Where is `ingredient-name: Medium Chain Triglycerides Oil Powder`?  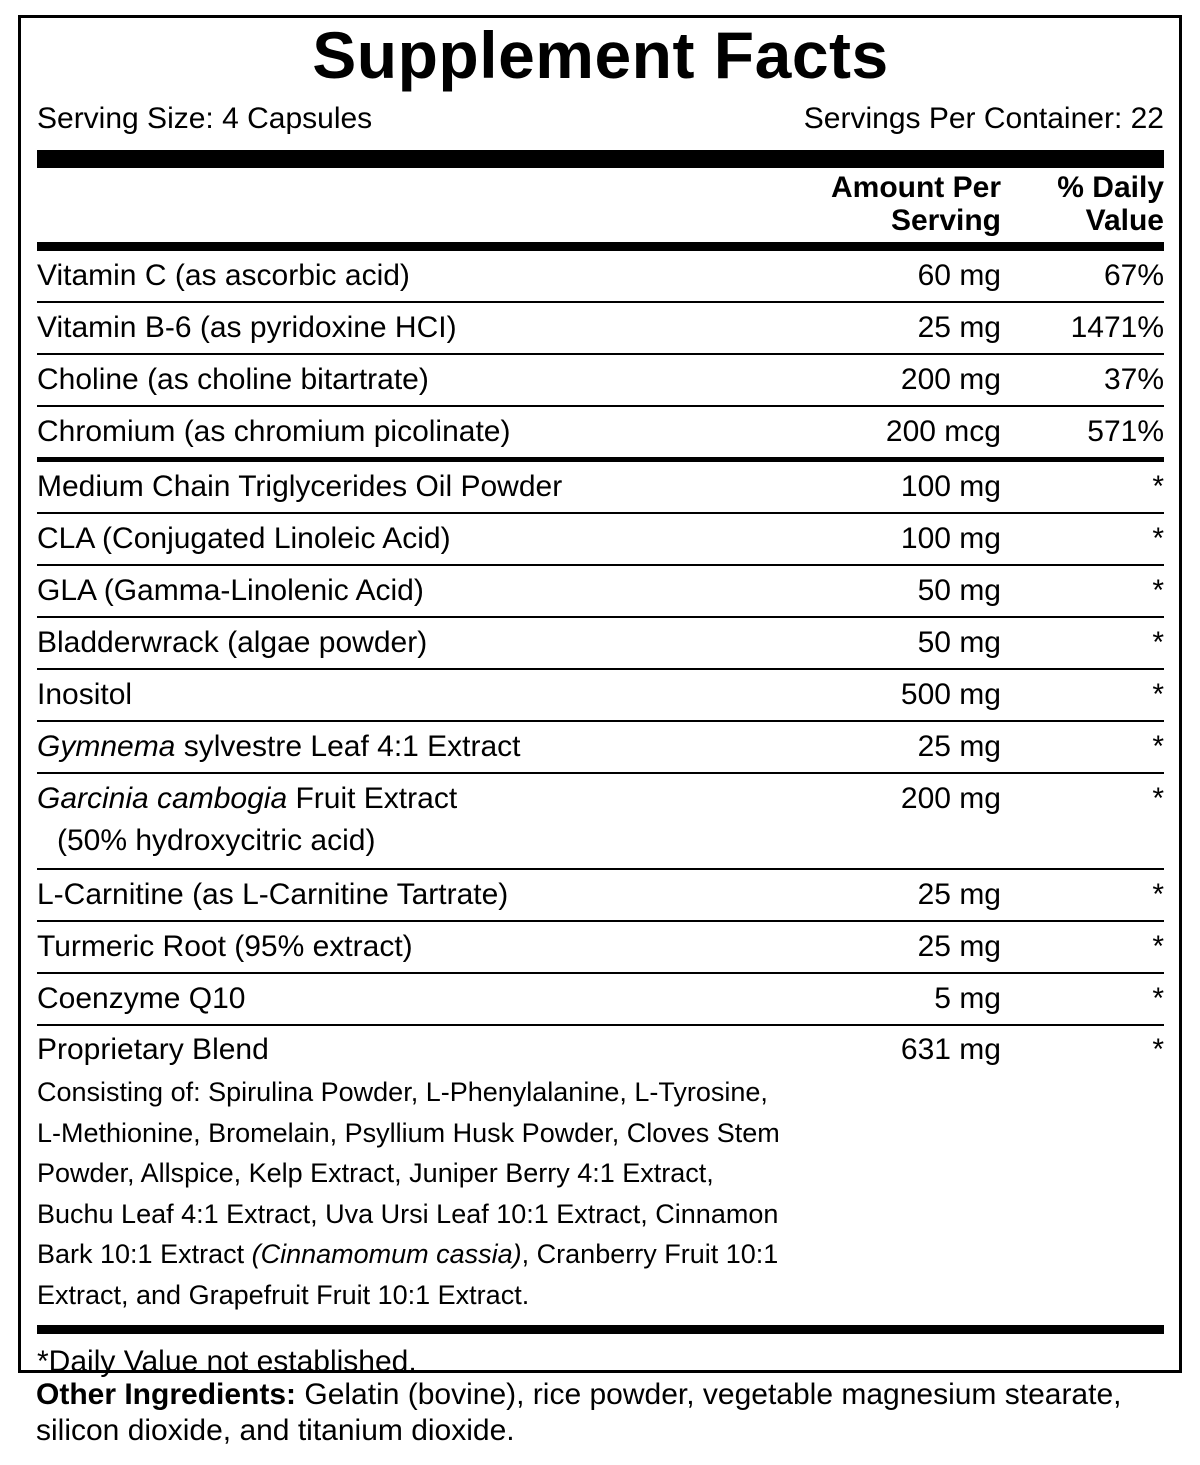
ingredient-name: Medium Chain Triglycerides Oil Powder is located at coordinates (399, 487).